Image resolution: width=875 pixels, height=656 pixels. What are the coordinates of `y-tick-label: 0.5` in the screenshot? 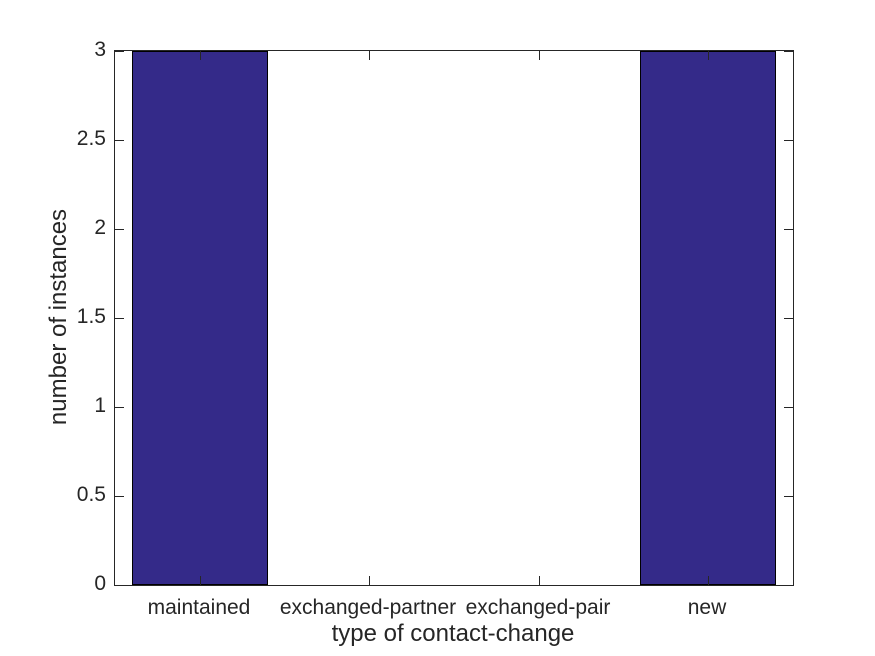 It's located at (91, 494).